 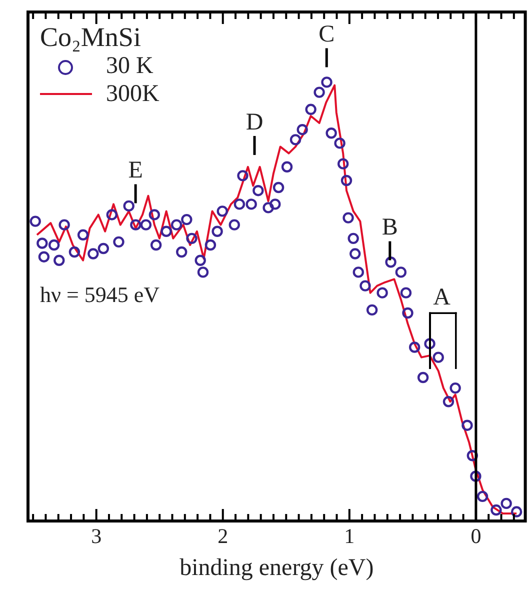 What do you see at coordinates (223, 536) in the screenshot?
I see `x-tick-label: 2` at bounding box center [223, 536].